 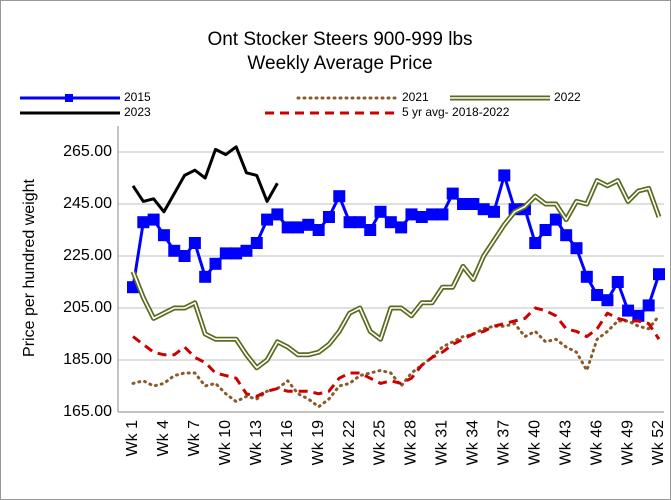 What do you see at coordinates (87, 359) in the screenshot?
I see `y-tick-label: 185.00` at bounding box center [87, 359].